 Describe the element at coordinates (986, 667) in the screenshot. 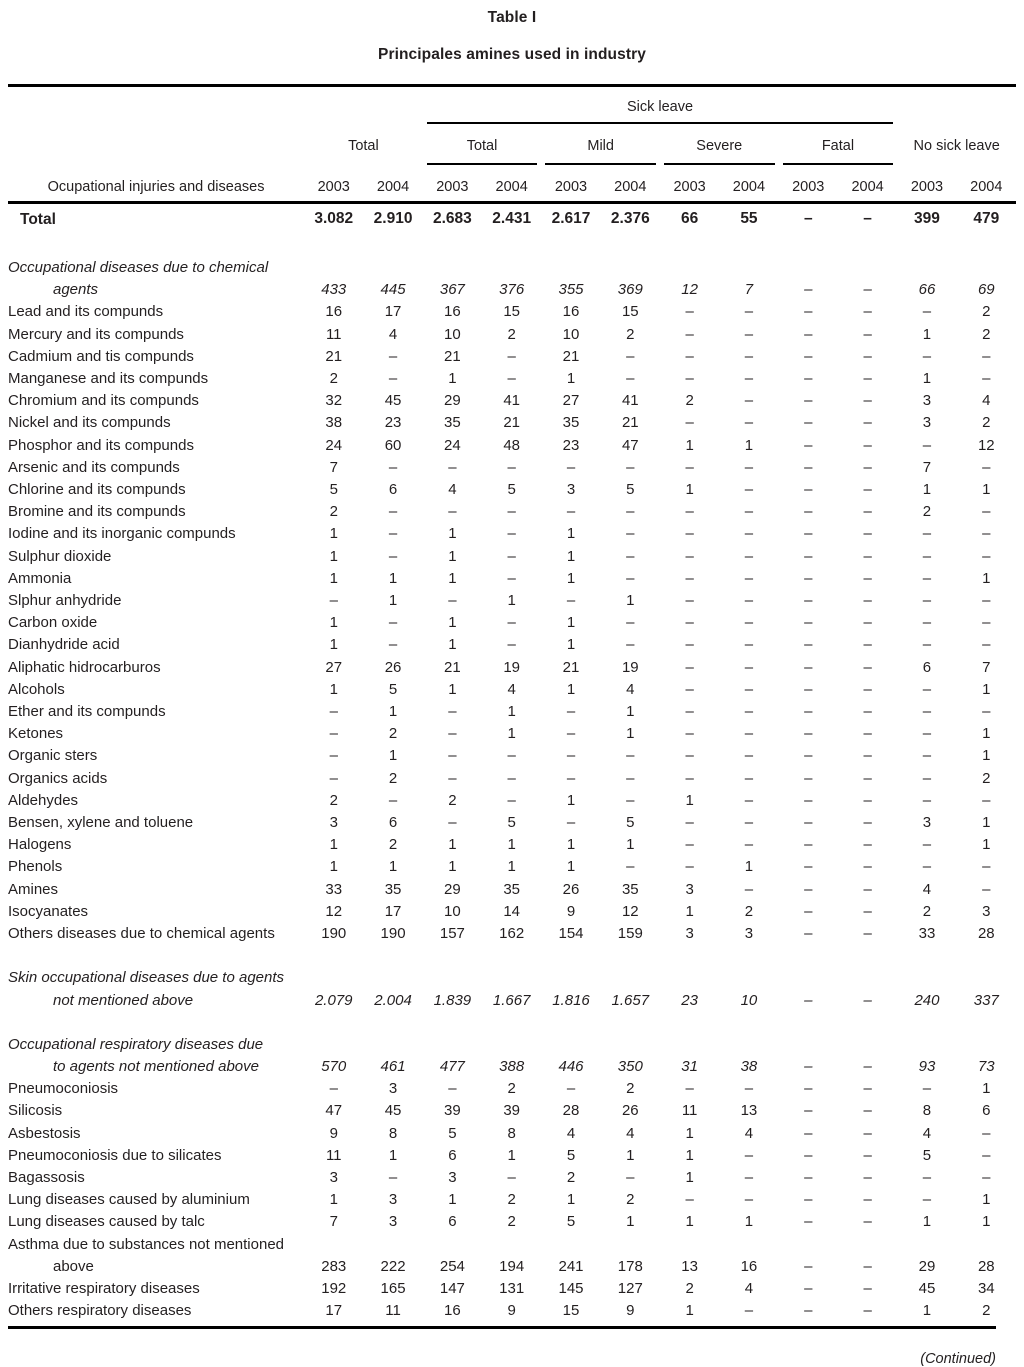

I see `table-cell: 7` at that location.